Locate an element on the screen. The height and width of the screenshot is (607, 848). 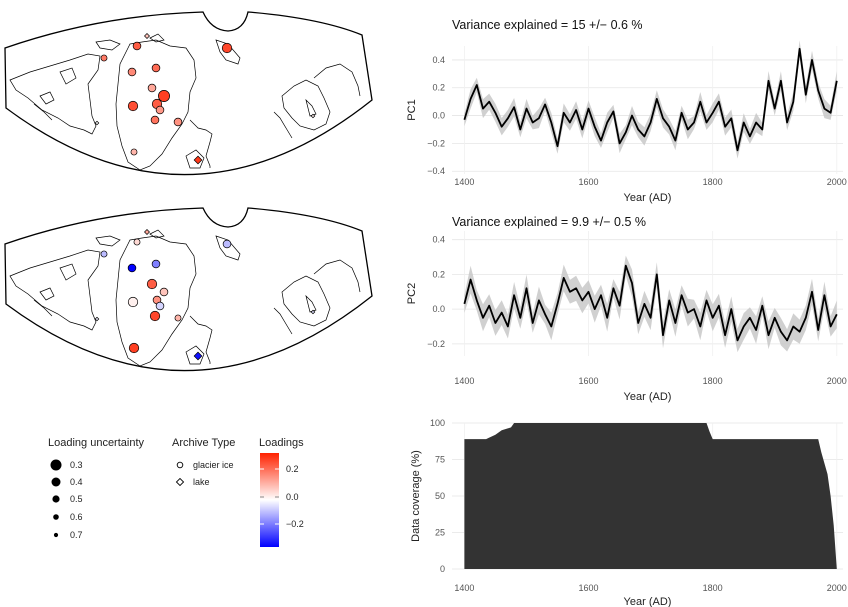
y-tick-label: 100 is located at coordinates (437, 423).